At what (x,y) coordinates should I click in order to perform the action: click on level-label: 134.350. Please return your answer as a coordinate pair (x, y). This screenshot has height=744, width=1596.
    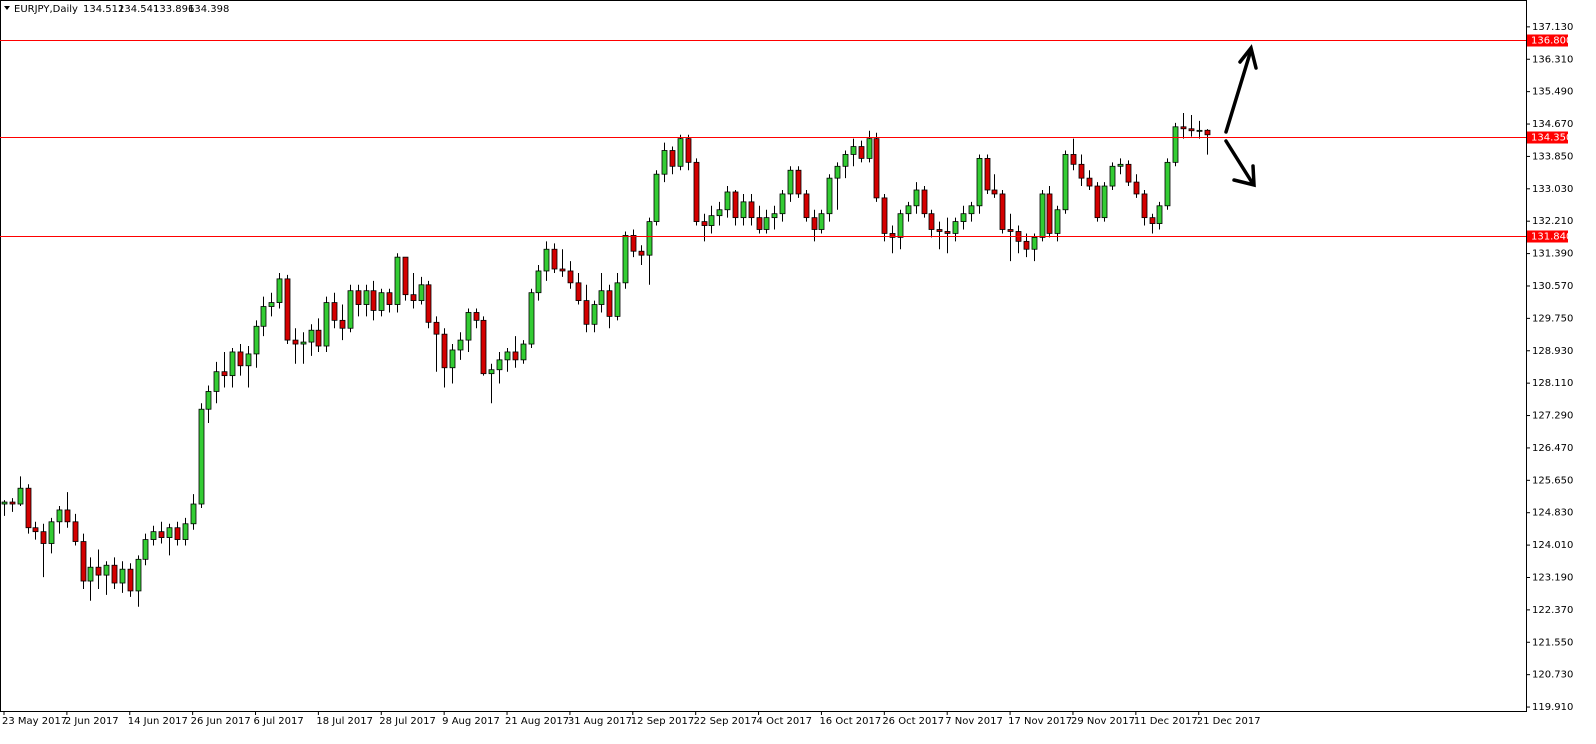
    Looking at the image, I should click on (1551, 138).